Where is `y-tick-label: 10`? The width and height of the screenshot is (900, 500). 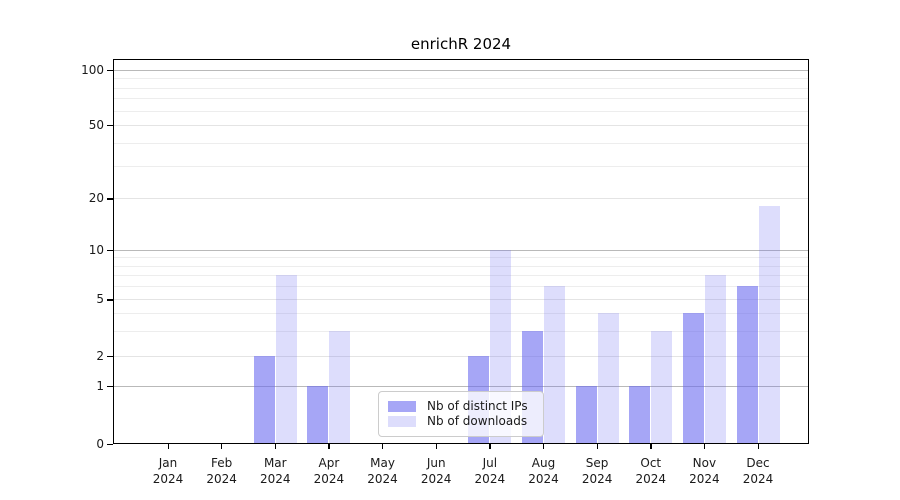
y-tick-label: 10 is located at coordinates (96, 250).